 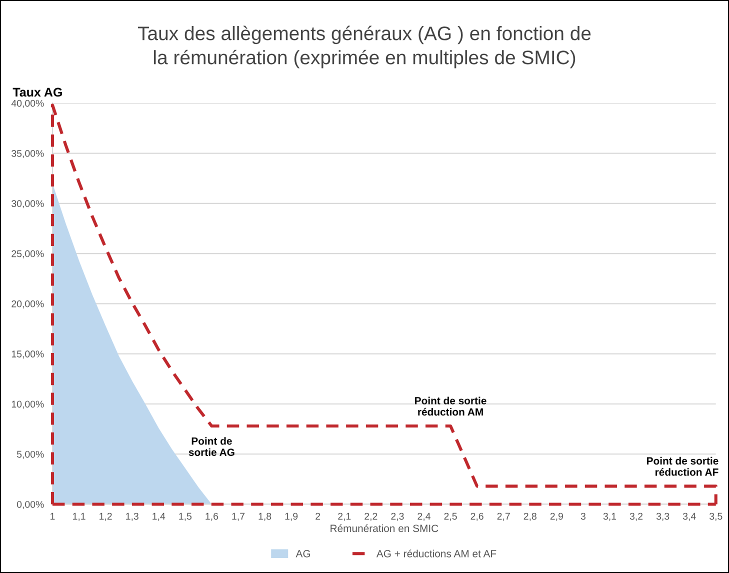 I want to click on x-tick-label: 1,7, so click(x=238, y=516).